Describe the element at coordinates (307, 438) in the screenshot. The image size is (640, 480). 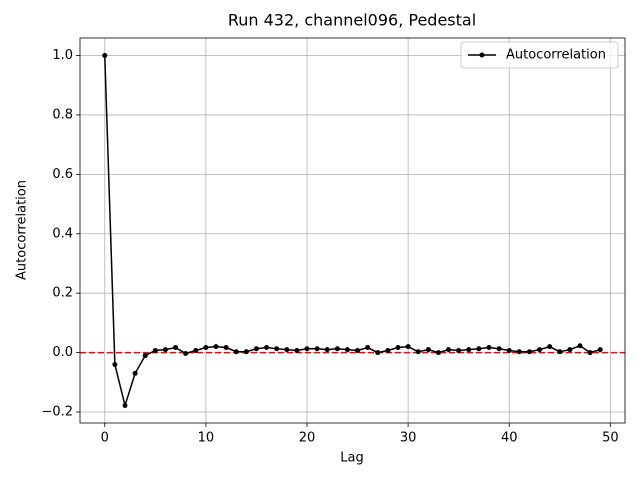
I see `x-tick-label: 20` at that location.